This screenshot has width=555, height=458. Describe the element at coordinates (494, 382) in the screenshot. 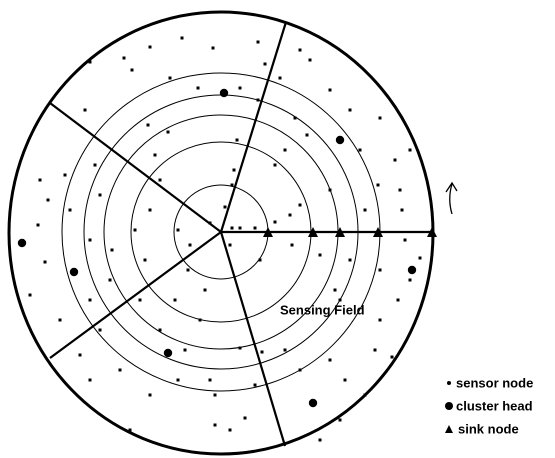

I see `legend-label: sensor node` at that location.